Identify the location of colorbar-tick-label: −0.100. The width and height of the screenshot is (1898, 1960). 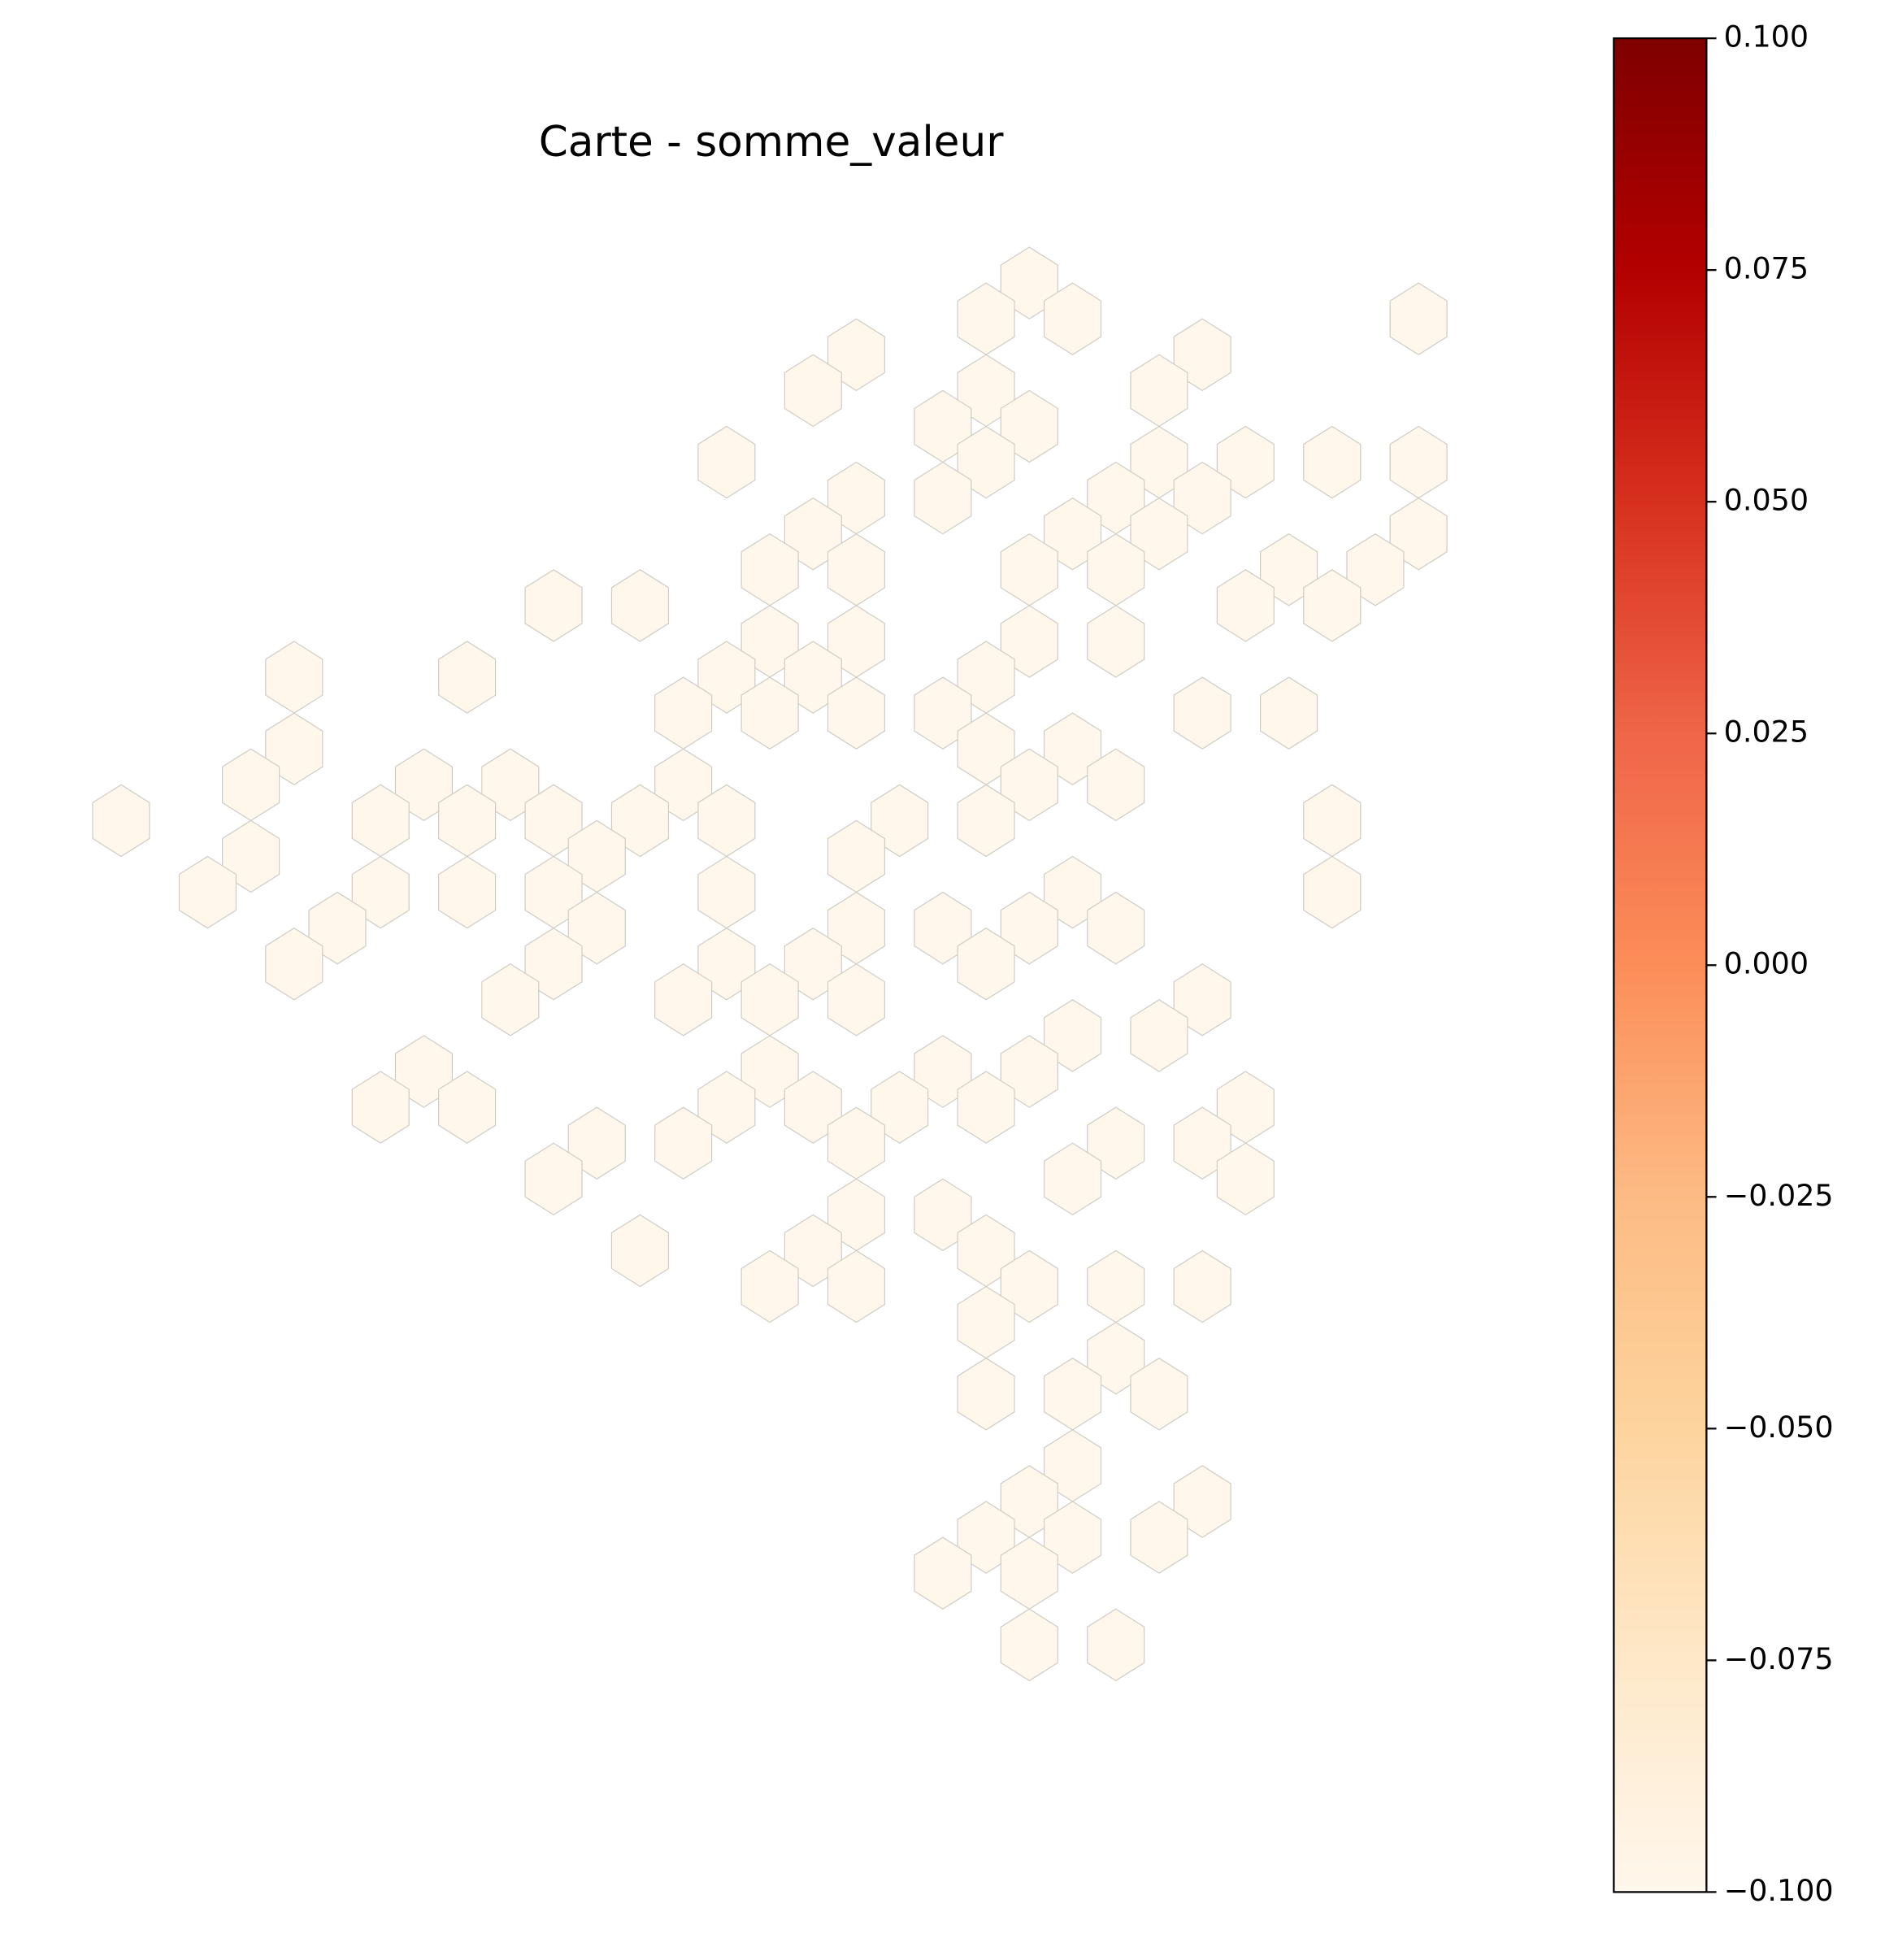
(1779, 1890).